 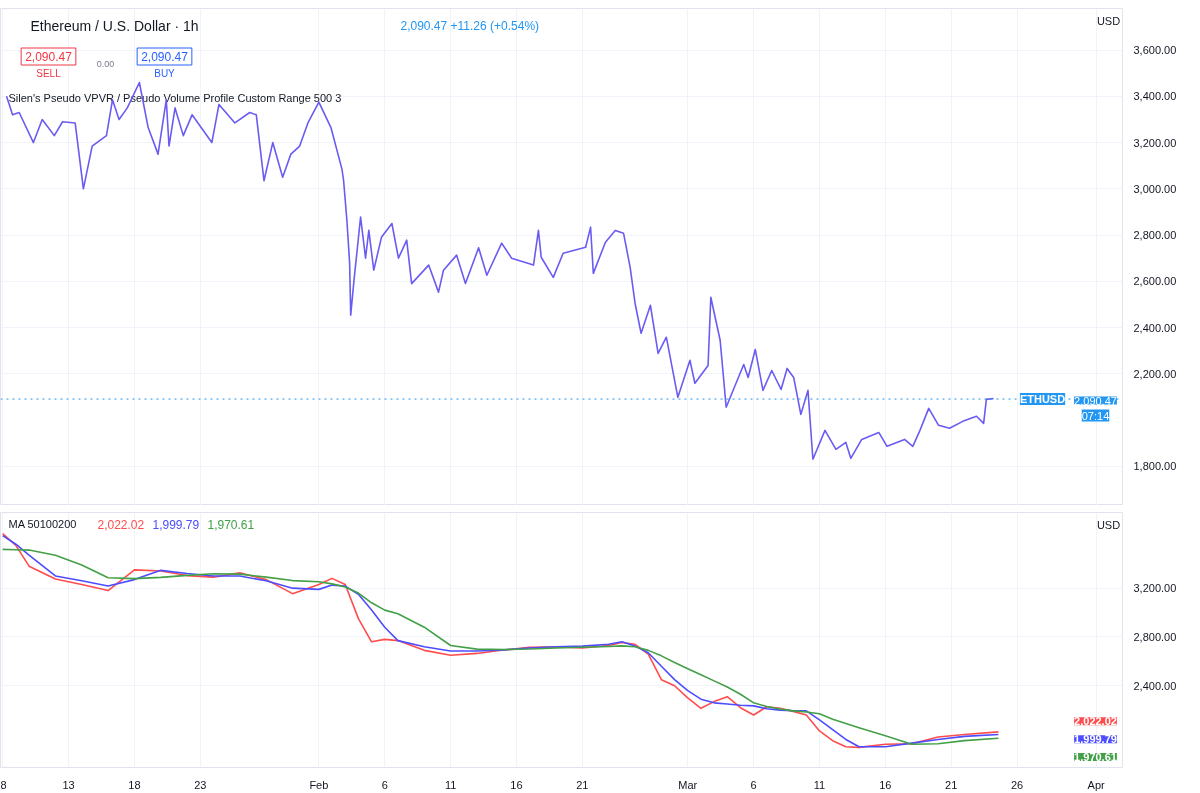 What do you see at coordinates (49, 73) in the screenshot?
I see `annotation: SELL` at bounding box center [49, 73].